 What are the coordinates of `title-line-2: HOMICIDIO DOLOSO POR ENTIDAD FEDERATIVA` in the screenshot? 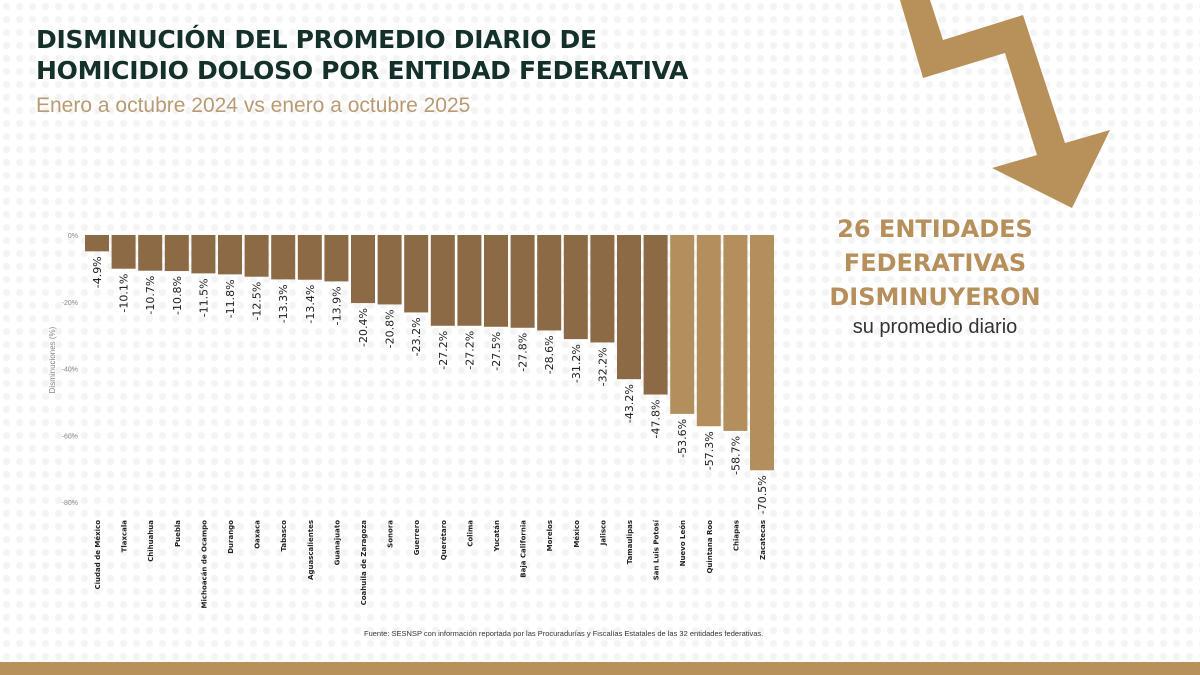 It's located at (362, 70).